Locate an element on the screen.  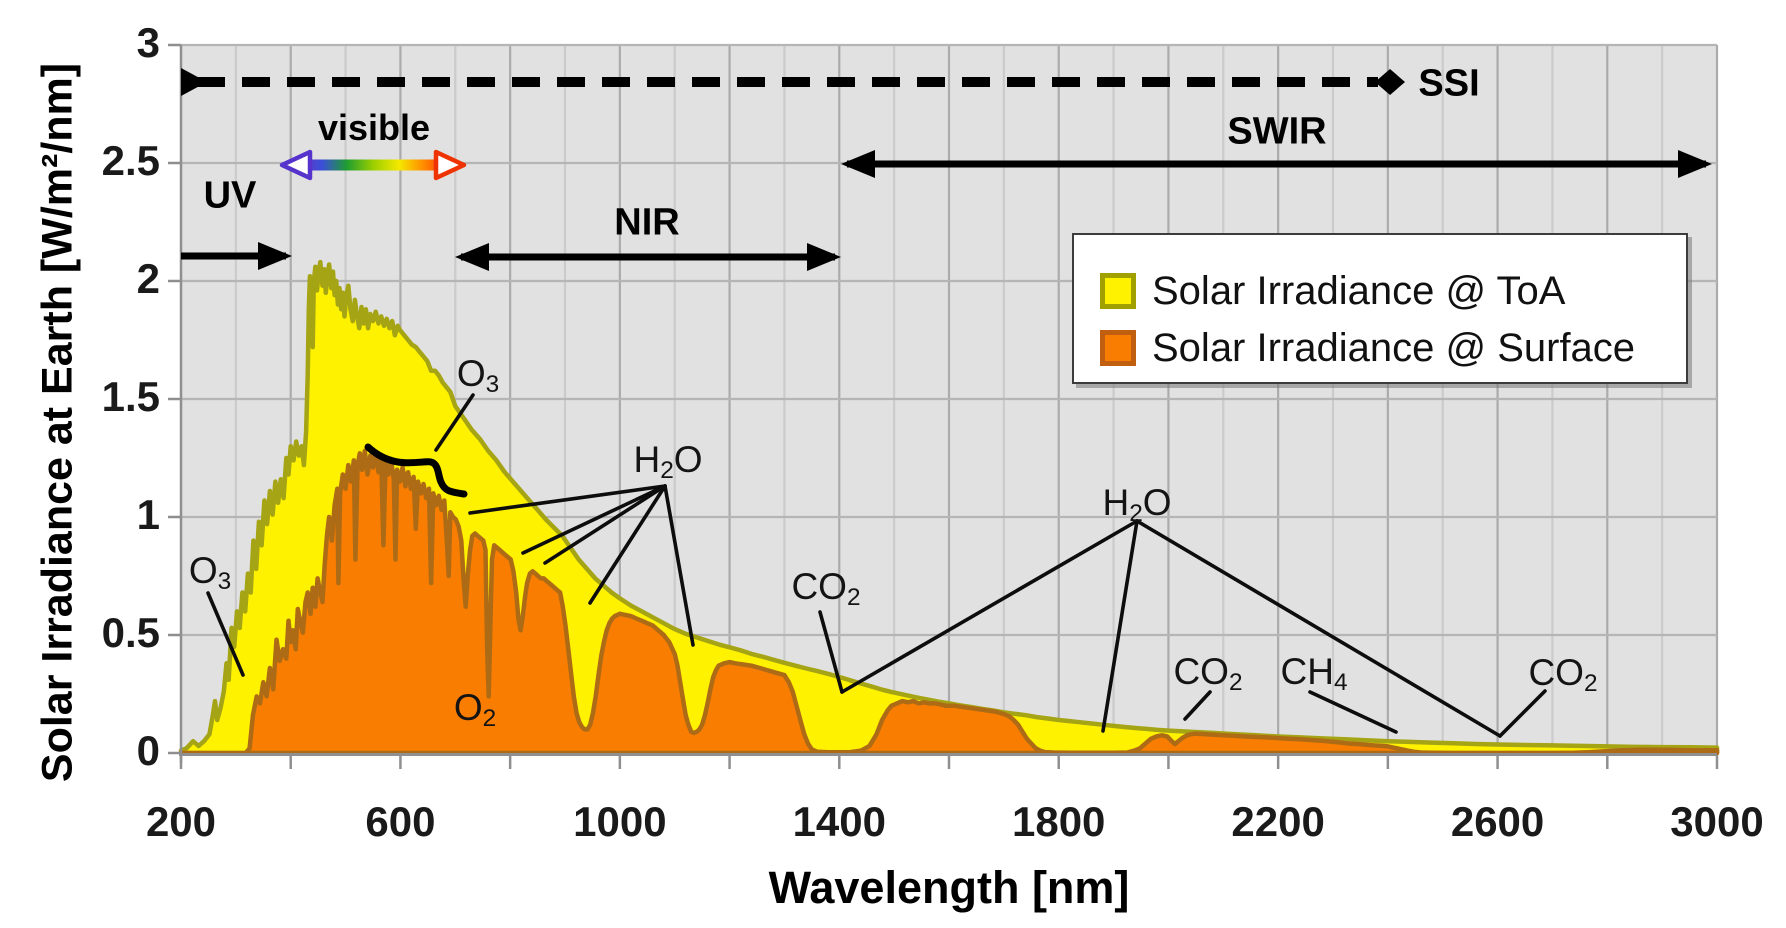
y-tick-label: 3 is located at coordinates (148, 42).